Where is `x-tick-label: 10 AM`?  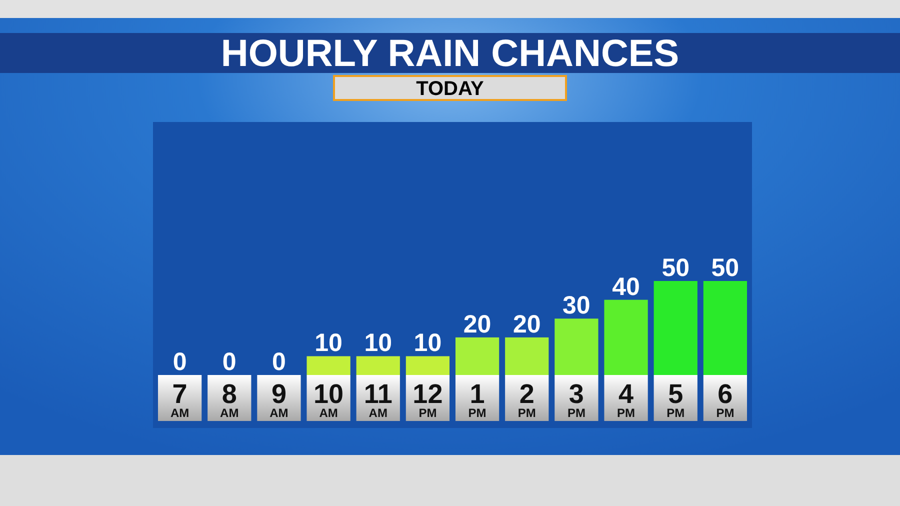
x-tick-label: 10 AM is located at coordinates (329, 399).